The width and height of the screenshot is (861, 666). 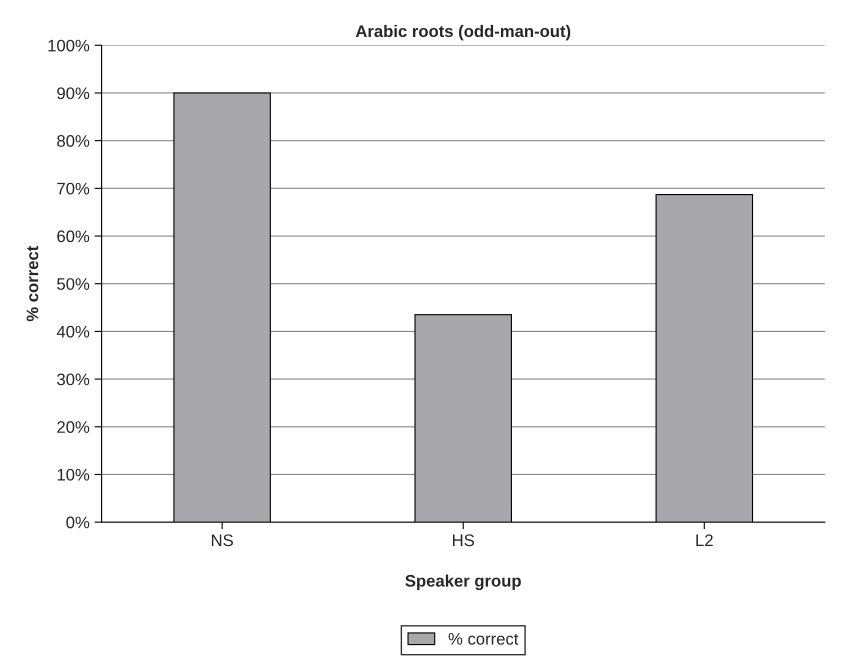 I want to click on y-tick-label: 0%, so click(x=78, y=522).